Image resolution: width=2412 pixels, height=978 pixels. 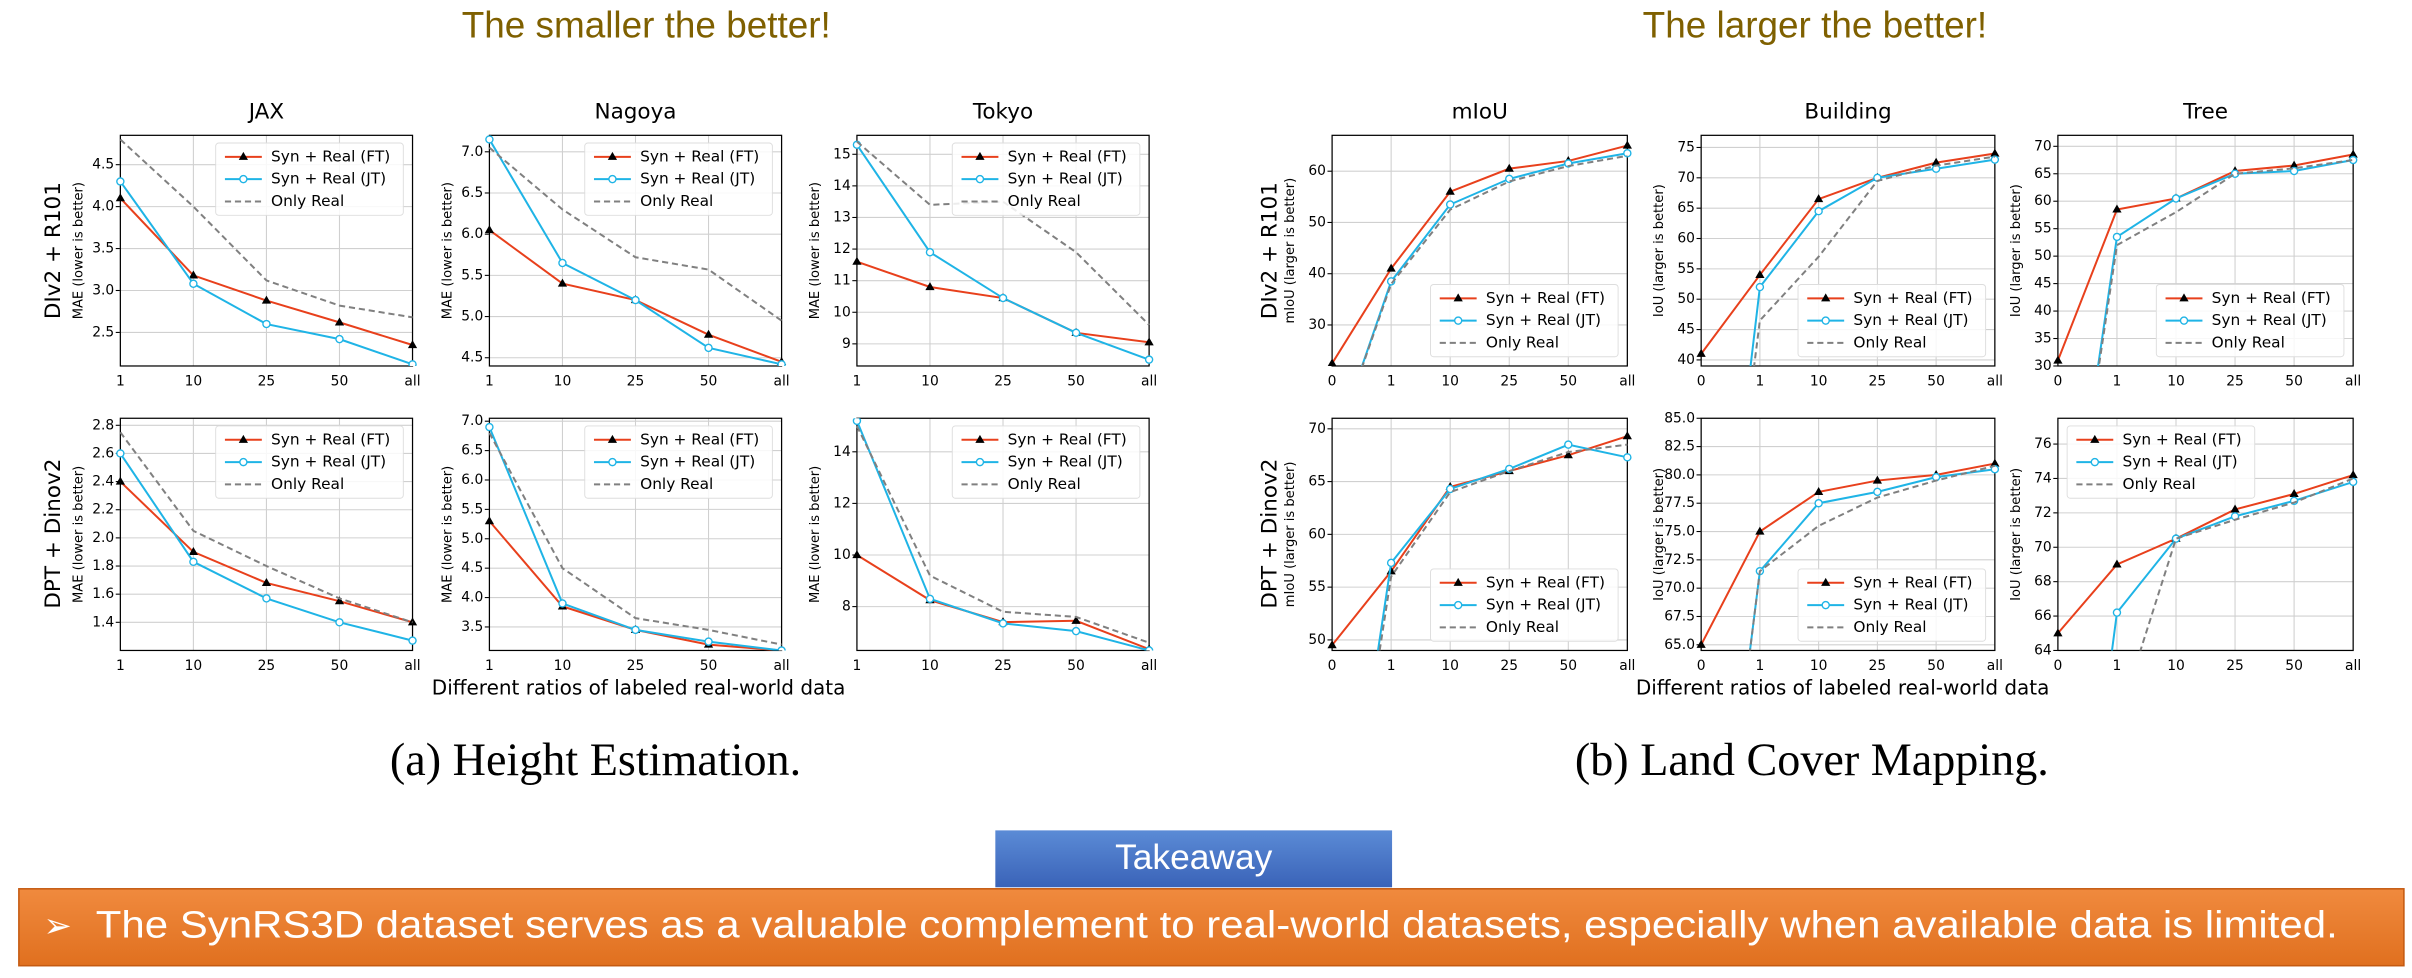 I want to click on y-tick-label: 14, so click(x=842, y=452).